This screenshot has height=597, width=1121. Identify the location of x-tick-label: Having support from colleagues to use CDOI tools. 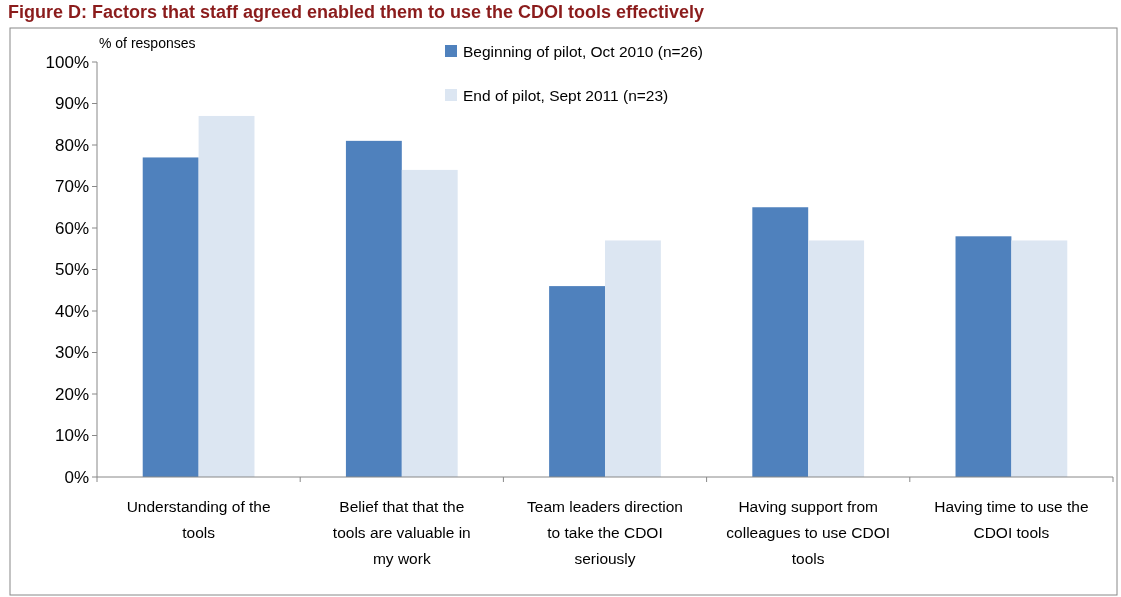
(808, 532).